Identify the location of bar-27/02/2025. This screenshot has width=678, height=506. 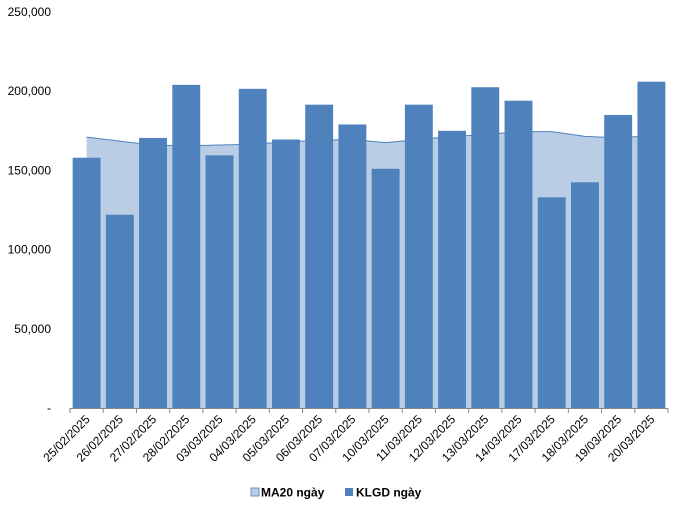
(153, 273).